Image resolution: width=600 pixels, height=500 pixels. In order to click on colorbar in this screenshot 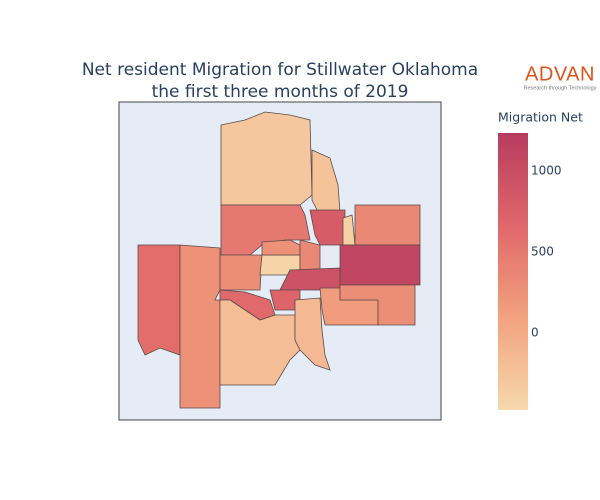, I will do `click(513, 271)`.